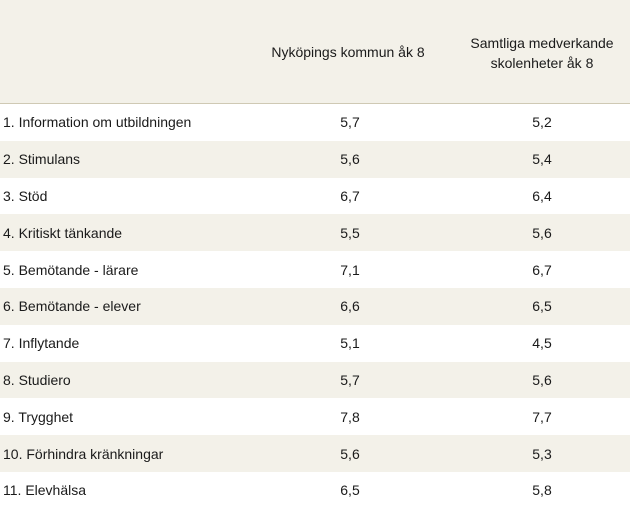 This screenshot has height=511, width=630. What do you see at coordinates (542, 490) in the screenshot?
I see `all-schools-value: 5,8` at bounding box center [542, 490].